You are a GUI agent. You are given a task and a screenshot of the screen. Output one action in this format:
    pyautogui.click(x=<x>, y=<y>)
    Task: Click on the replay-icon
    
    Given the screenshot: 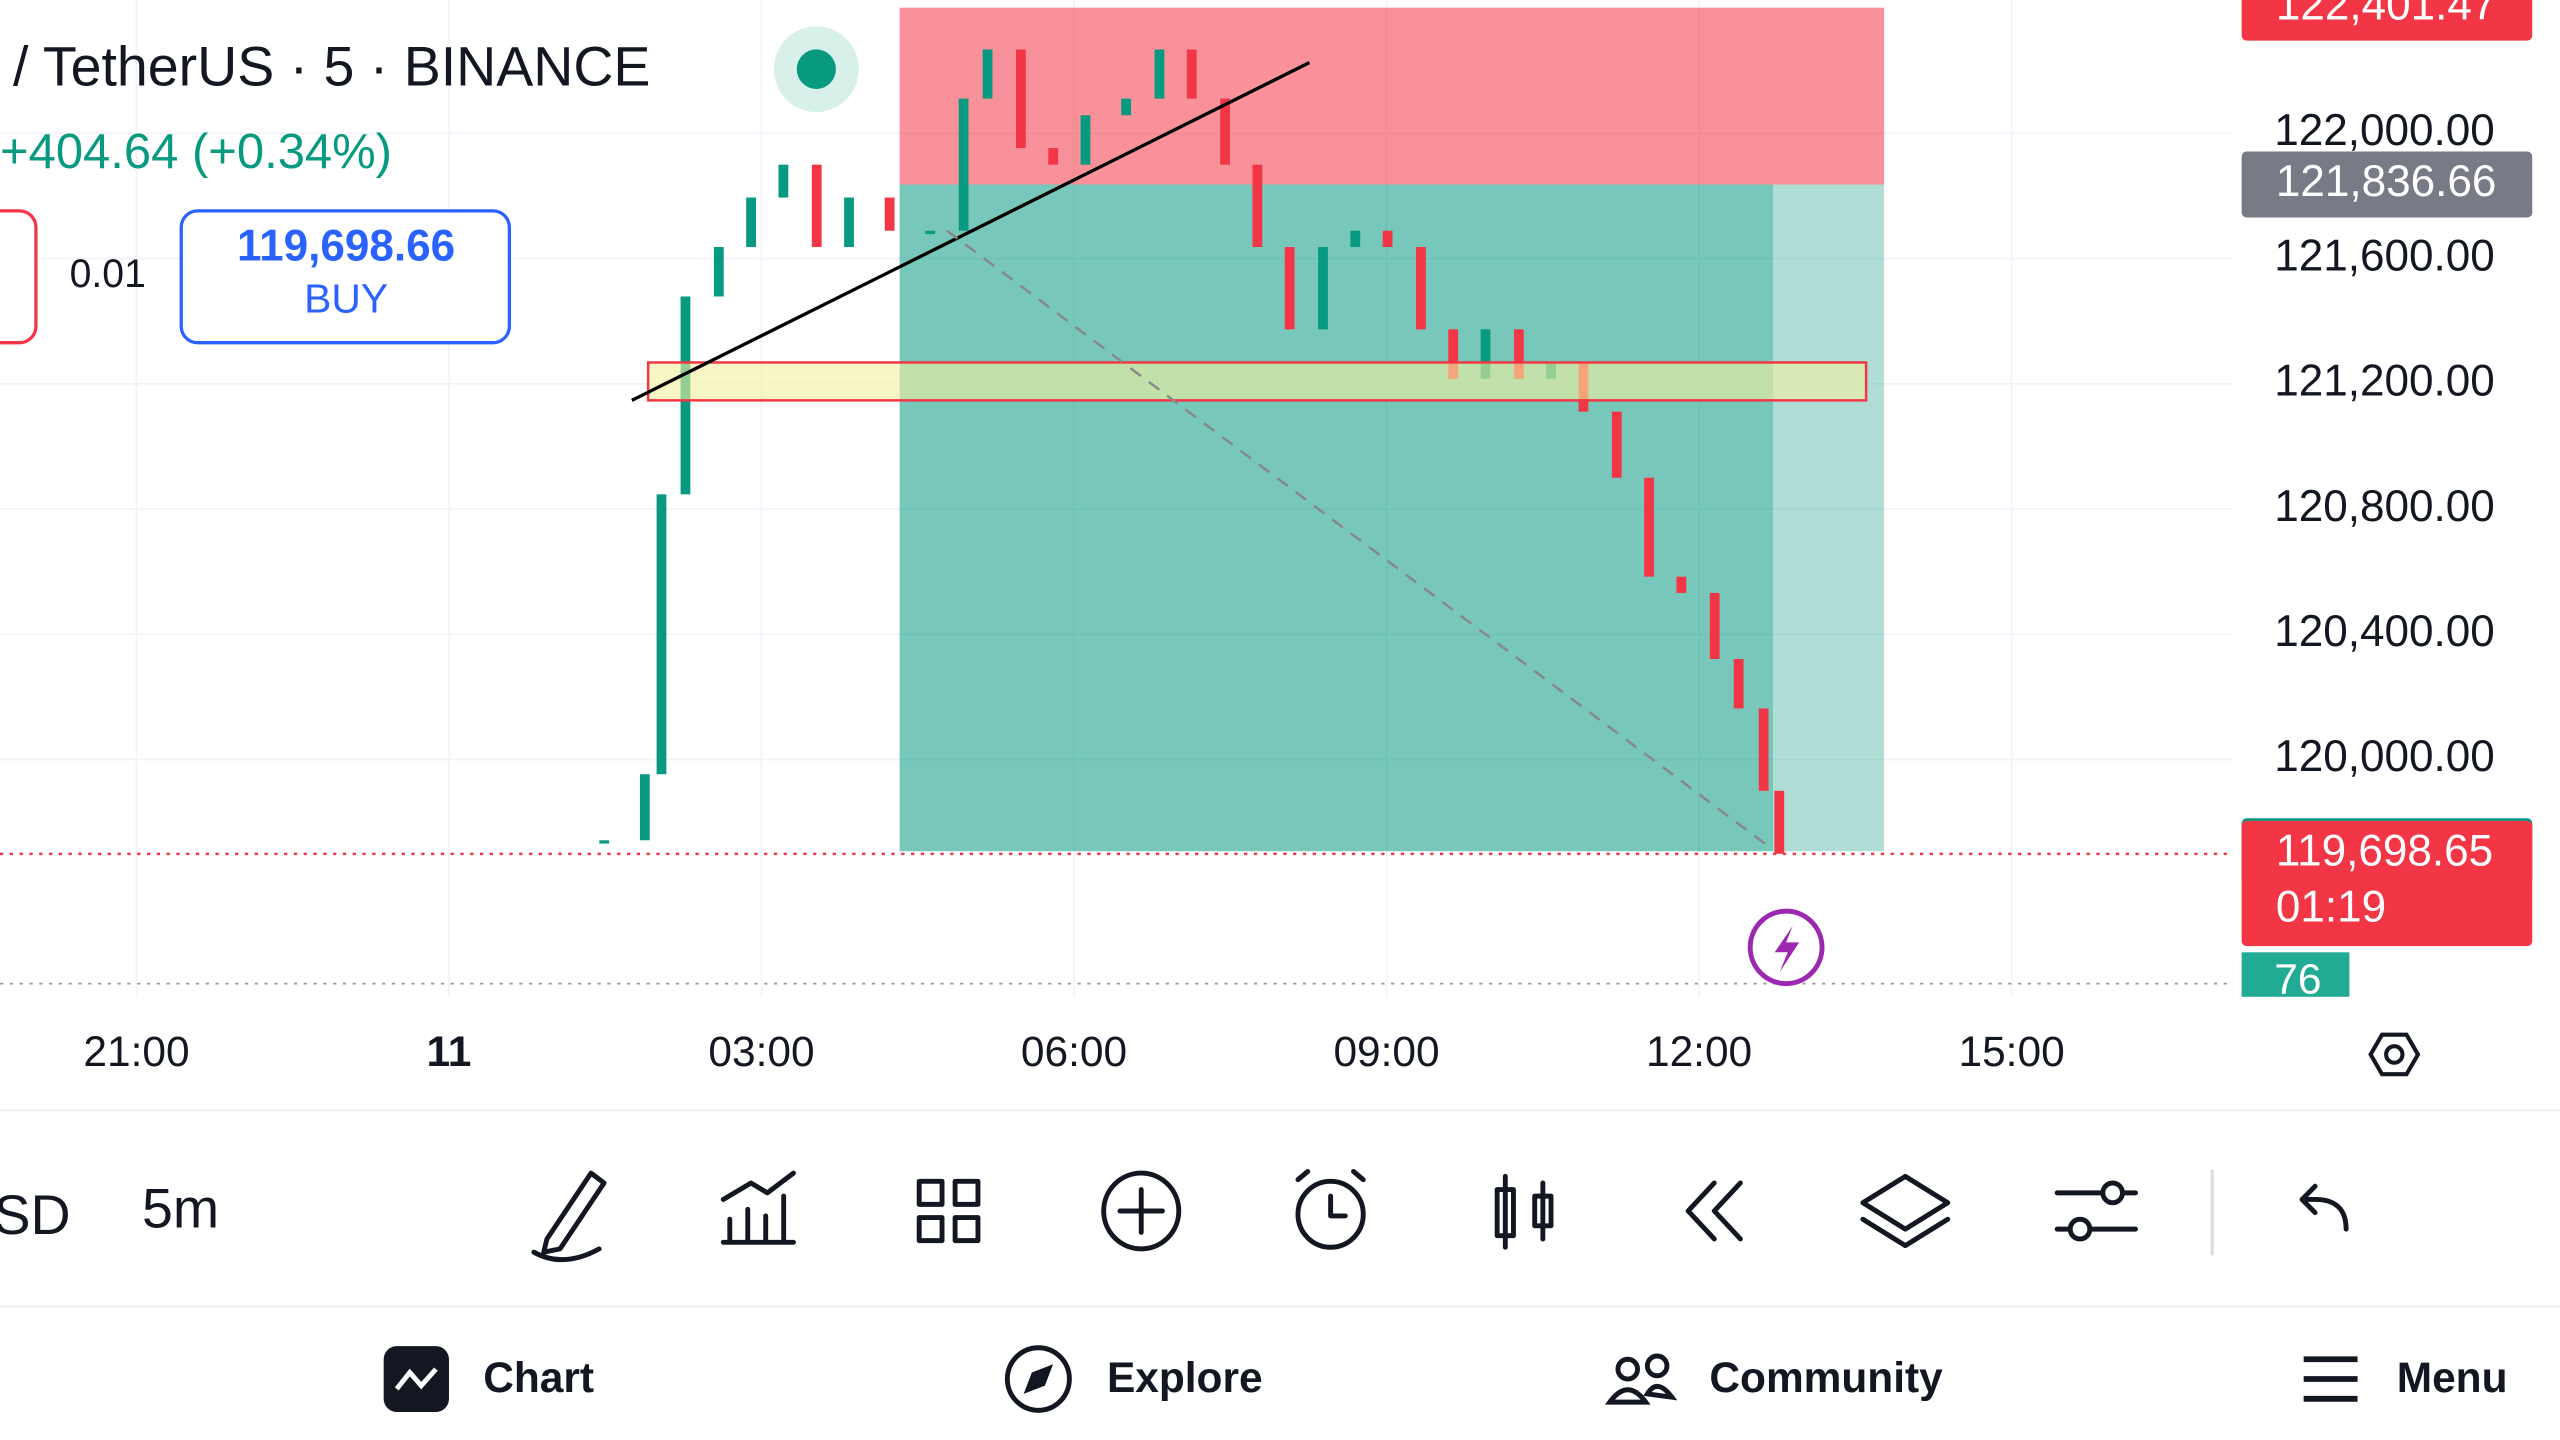 What is the action you would take?
    pyautogui.click(x=1714, y=1211)
    